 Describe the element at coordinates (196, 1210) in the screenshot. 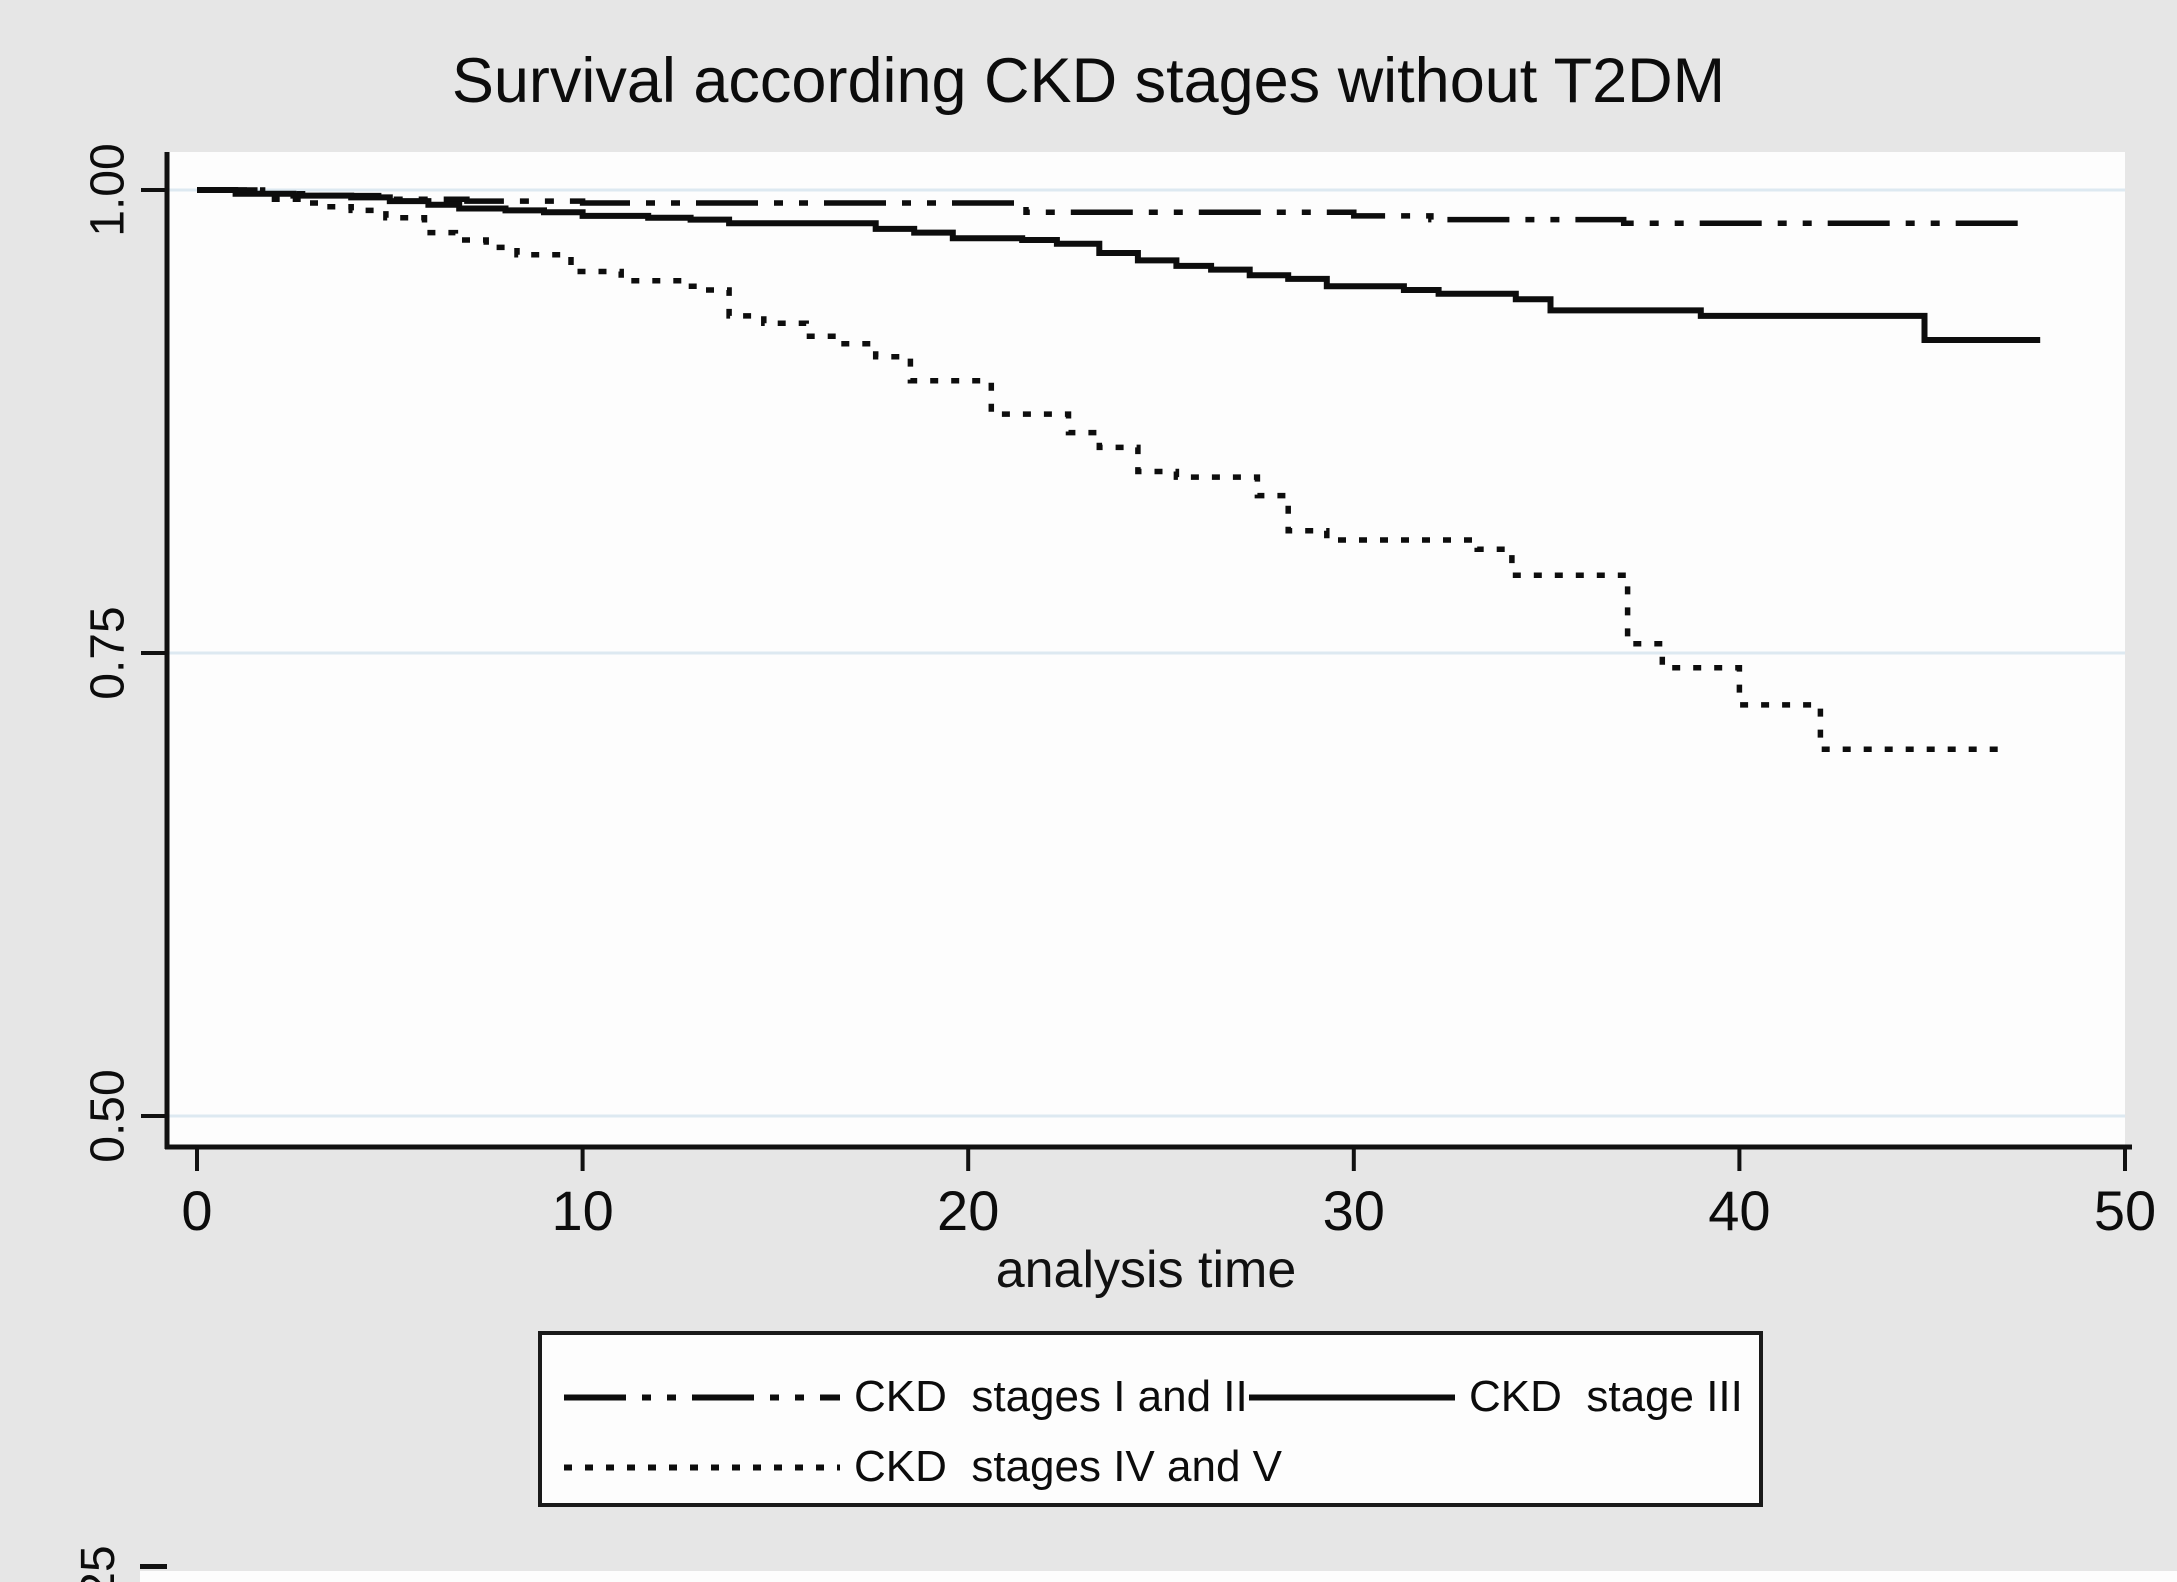

I see `x-tick-label: 0` at that location.